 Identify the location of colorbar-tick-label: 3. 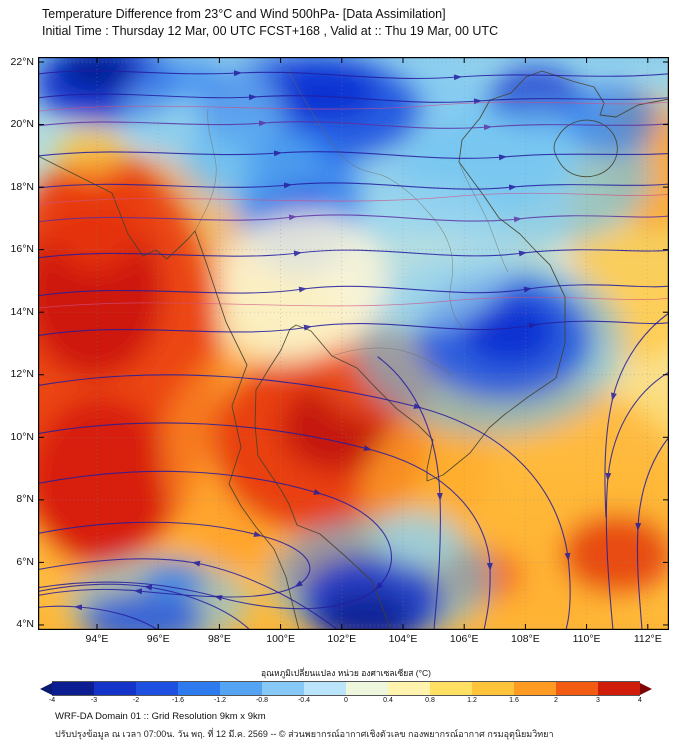
(598, 700).